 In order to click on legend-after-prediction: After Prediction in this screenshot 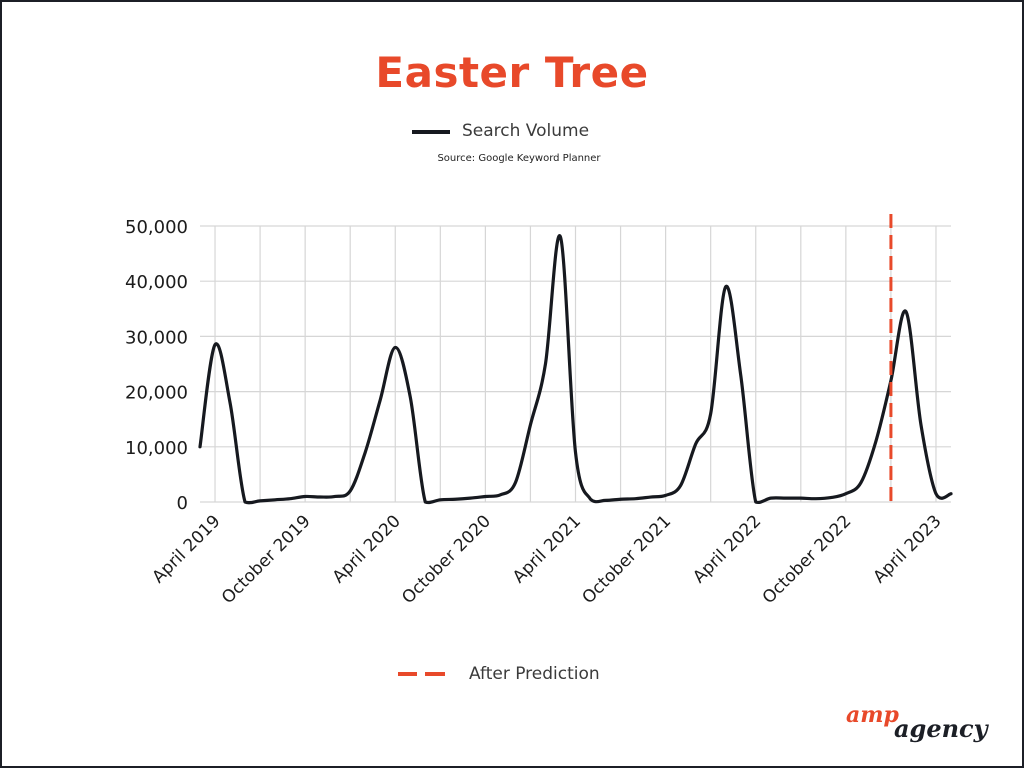, I will do `click(499, 674)`.